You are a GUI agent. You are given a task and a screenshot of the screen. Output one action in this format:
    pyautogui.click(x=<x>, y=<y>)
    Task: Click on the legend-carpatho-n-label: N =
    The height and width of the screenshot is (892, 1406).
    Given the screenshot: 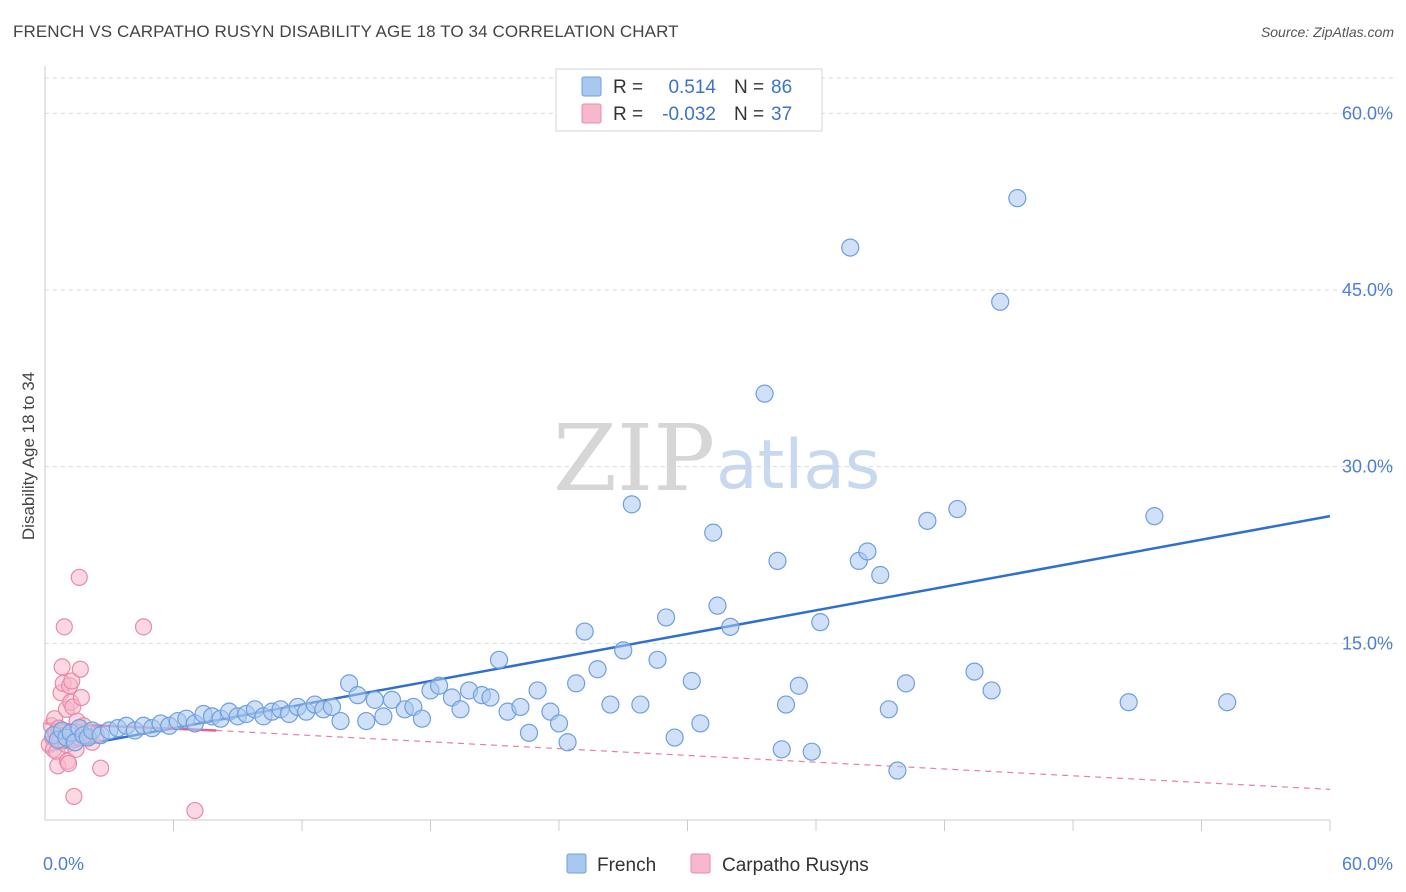 What is the action you would take?
    pyautogui.click(x=749, y=114)
    